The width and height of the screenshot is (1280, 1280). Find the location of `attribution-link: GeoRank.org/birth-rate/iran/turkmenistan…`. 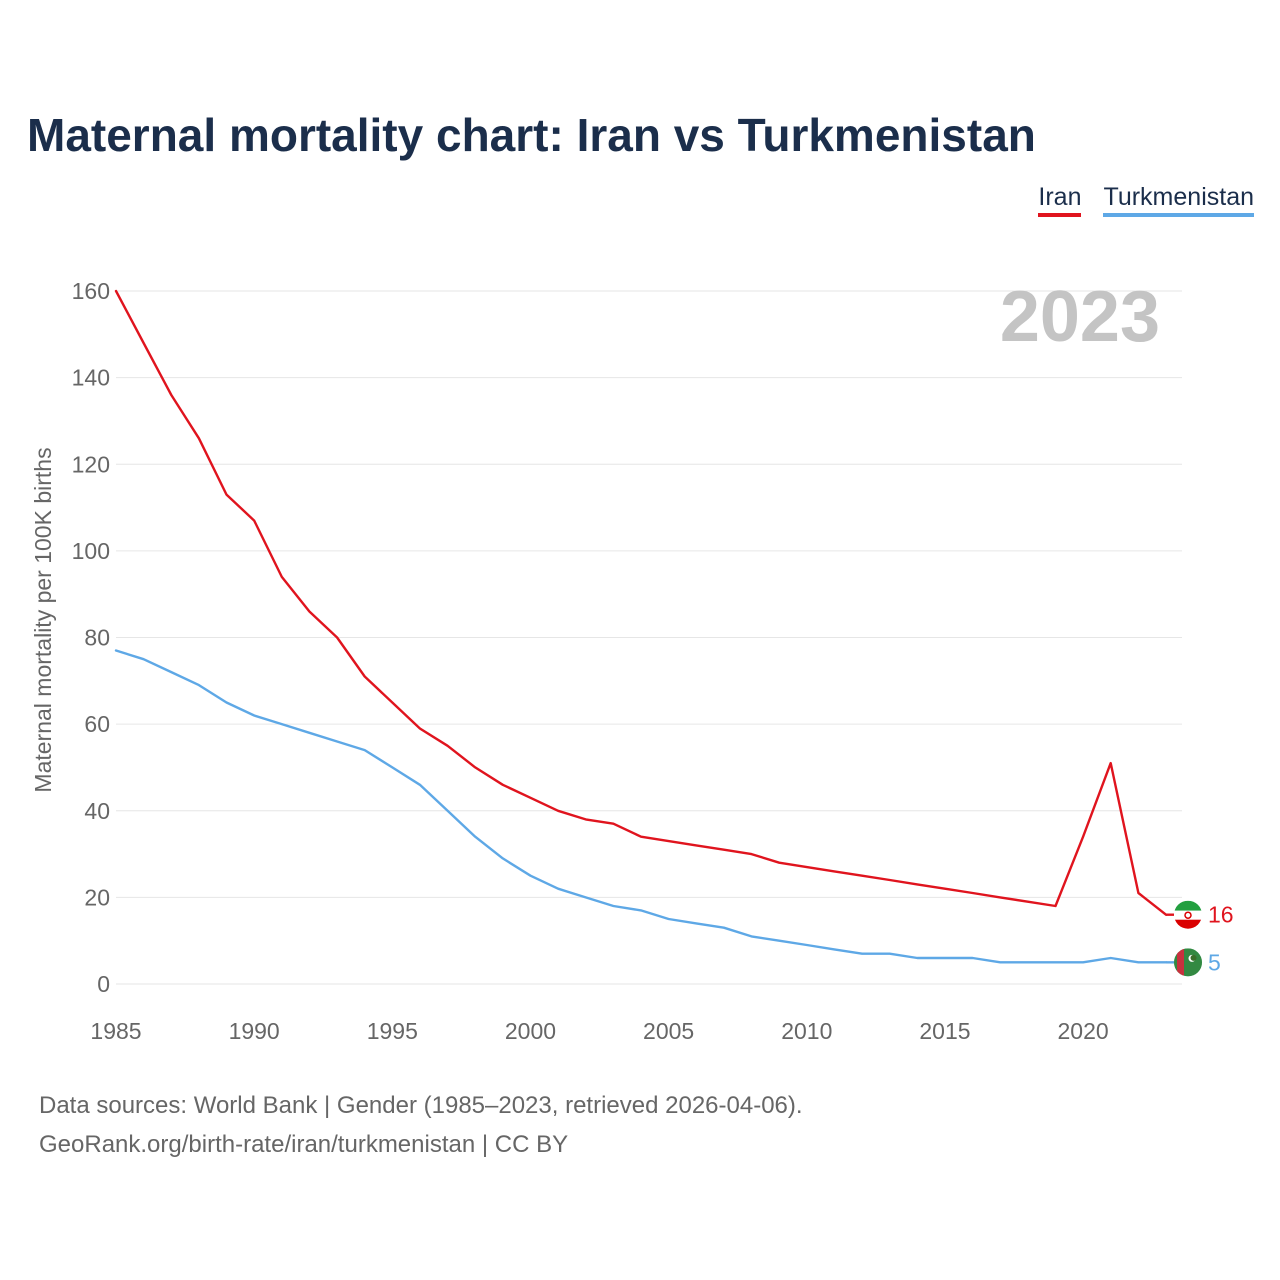

attribution-link: GeoRank.org/birth-rate/iran/turkmenistan… is located at coordinates (304, 1144).